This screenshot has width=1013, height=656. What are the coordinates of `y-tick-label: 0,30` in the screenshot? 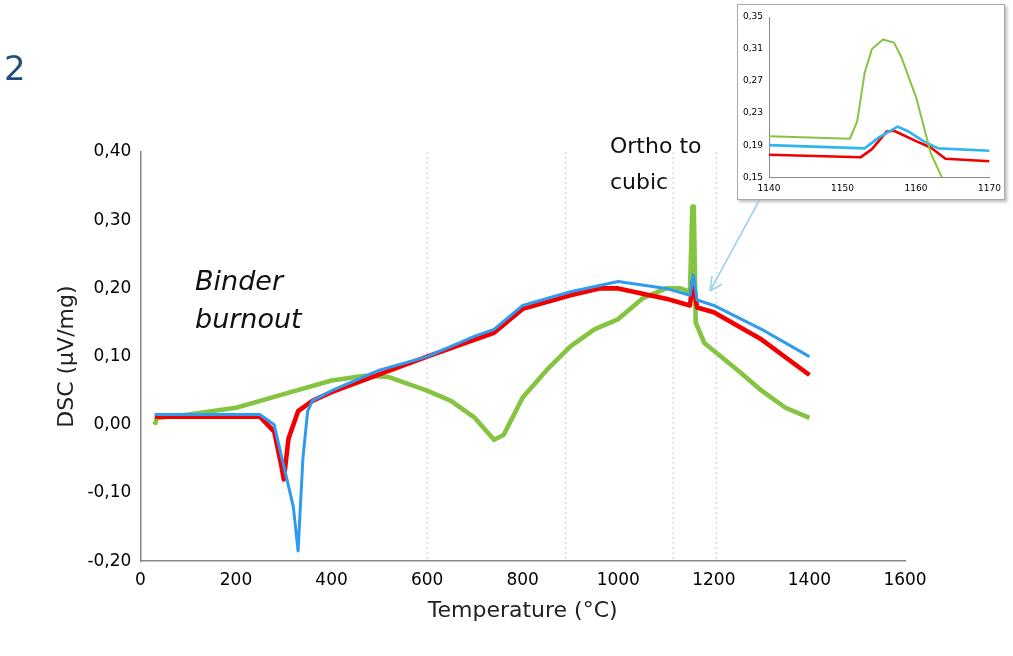 It's located at (112, 218).